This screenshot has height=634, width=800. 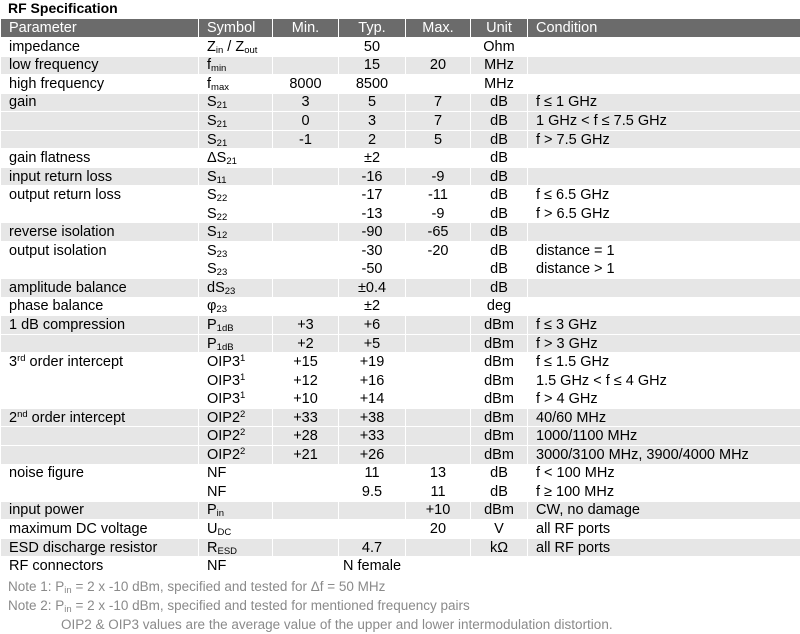 What do you see at coordinates (499, 28) in the screenshot?
I see `header-cell: Unit` at bounding box center [499, 28].